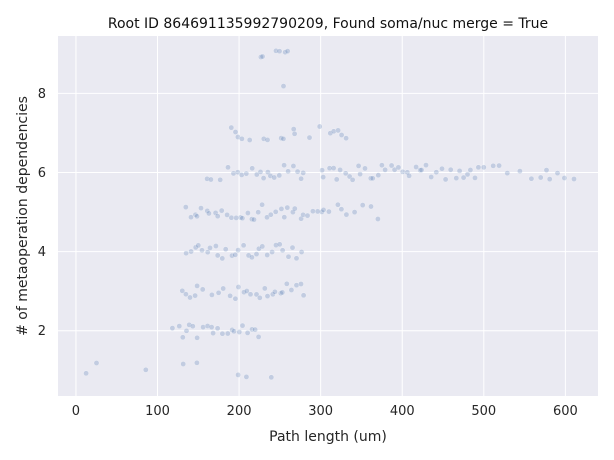 The height and width of the screenshot is (460, 614). What do you see at coordinates (325, 411) in the screenshot?
I see `x-axis-ticks: 0 100 200 300 400 500 600` at bounding box center [325, 411].